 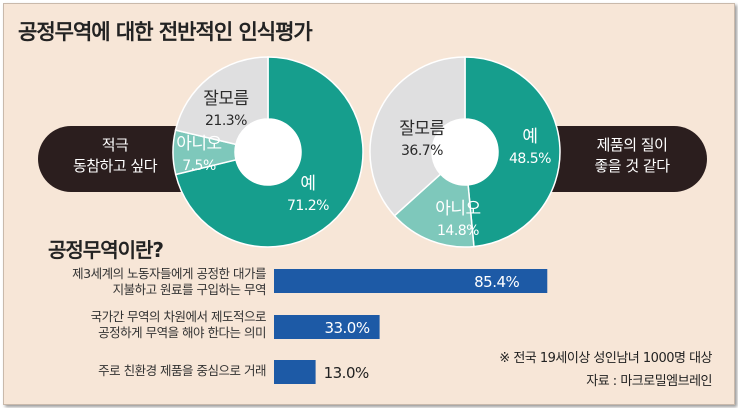 What do you see at coordinates (346, 328) in the screenshot?
I see `bar-value-2: 33.0%` at bounding box center [346, 328].